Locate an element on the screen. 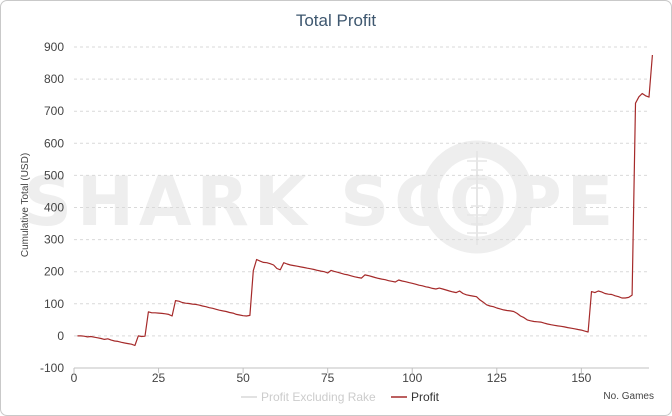 This screenshot has width=672, height=416. legend: Profit Excluding Rake Profit is located at coordinates (340, 397).